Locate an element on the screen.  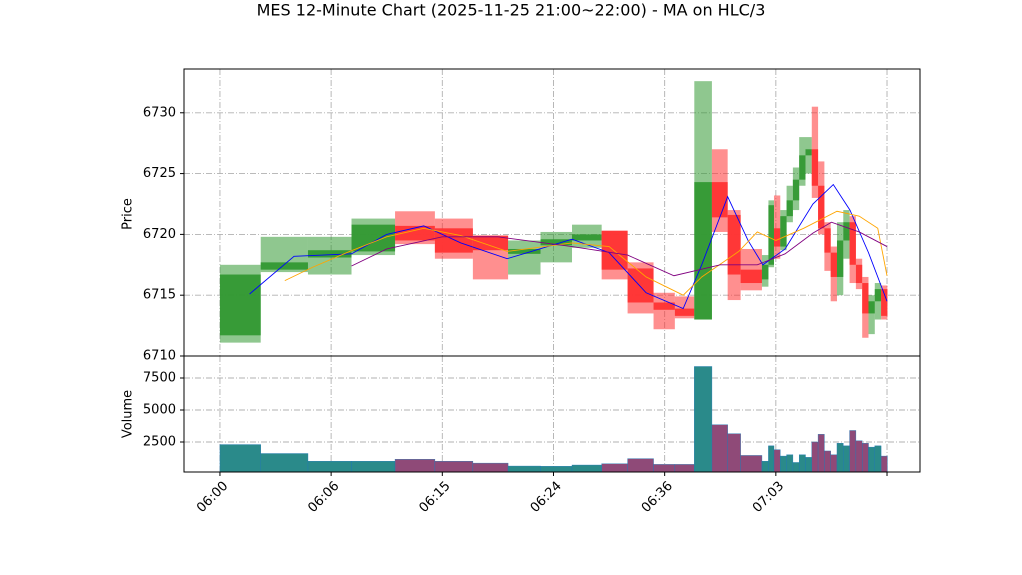
volume-frame is located at coordinates (552, 414).